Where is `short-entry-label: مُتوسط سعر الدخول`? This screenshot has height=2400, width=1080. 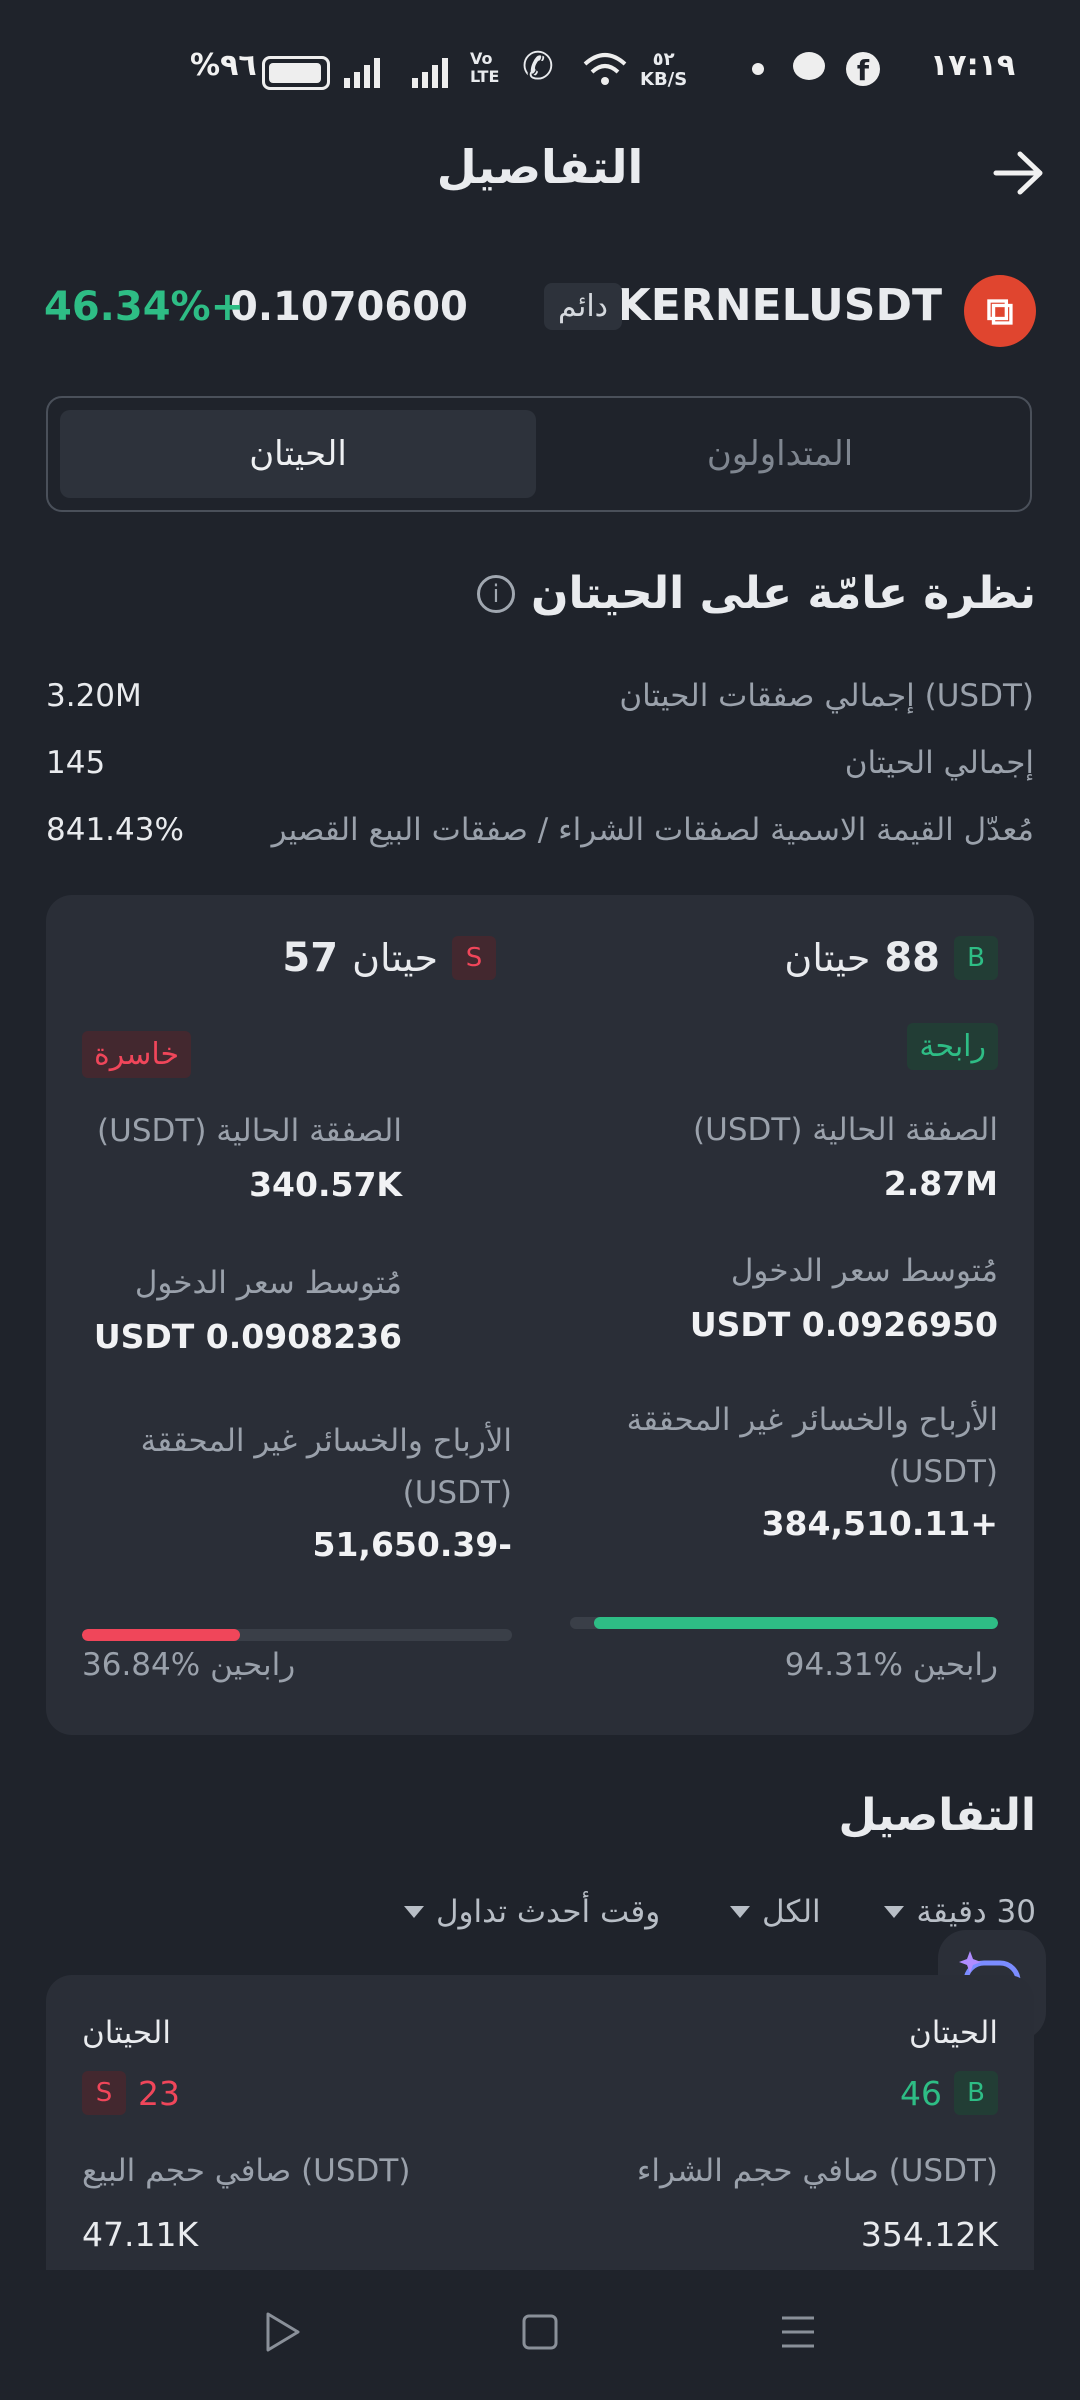
short-entry-label: مُتوسط سعر الدخول is located at coordinates (268, 1283).